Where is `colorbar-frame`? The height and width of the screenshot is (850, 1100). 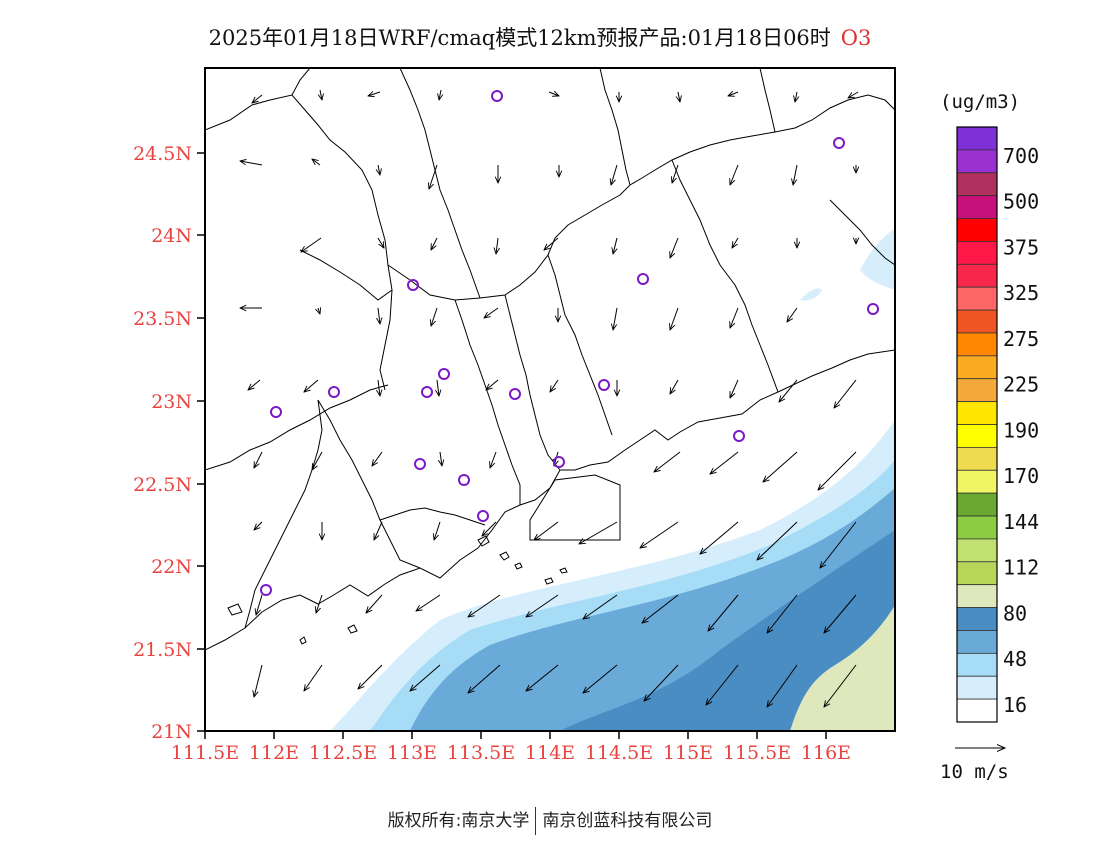
colorbar-frame is located at coordinates (977, 424).